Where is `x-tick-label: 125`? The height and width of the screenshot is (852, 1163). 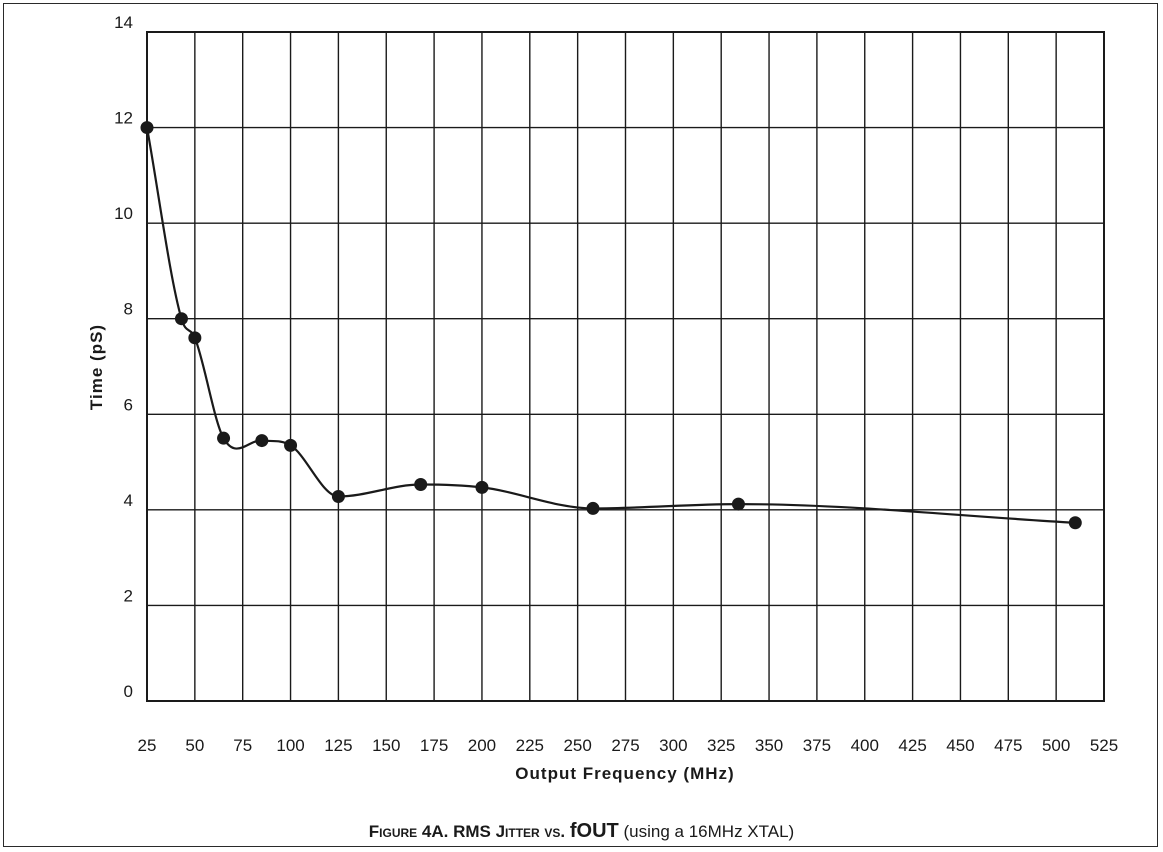
x-tick-label: 125 is located at coordinates (338, 745).